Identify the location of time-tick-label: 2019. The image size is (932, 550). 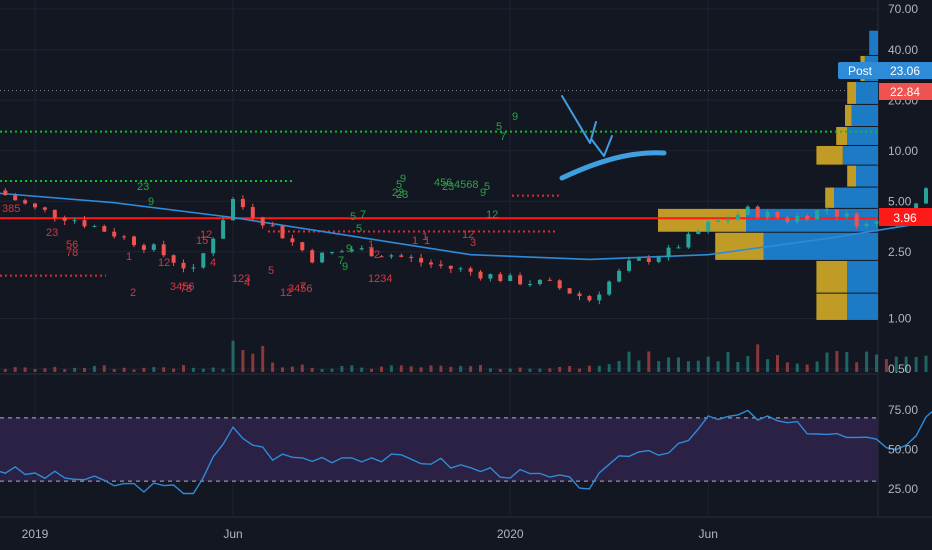
(35, 534).